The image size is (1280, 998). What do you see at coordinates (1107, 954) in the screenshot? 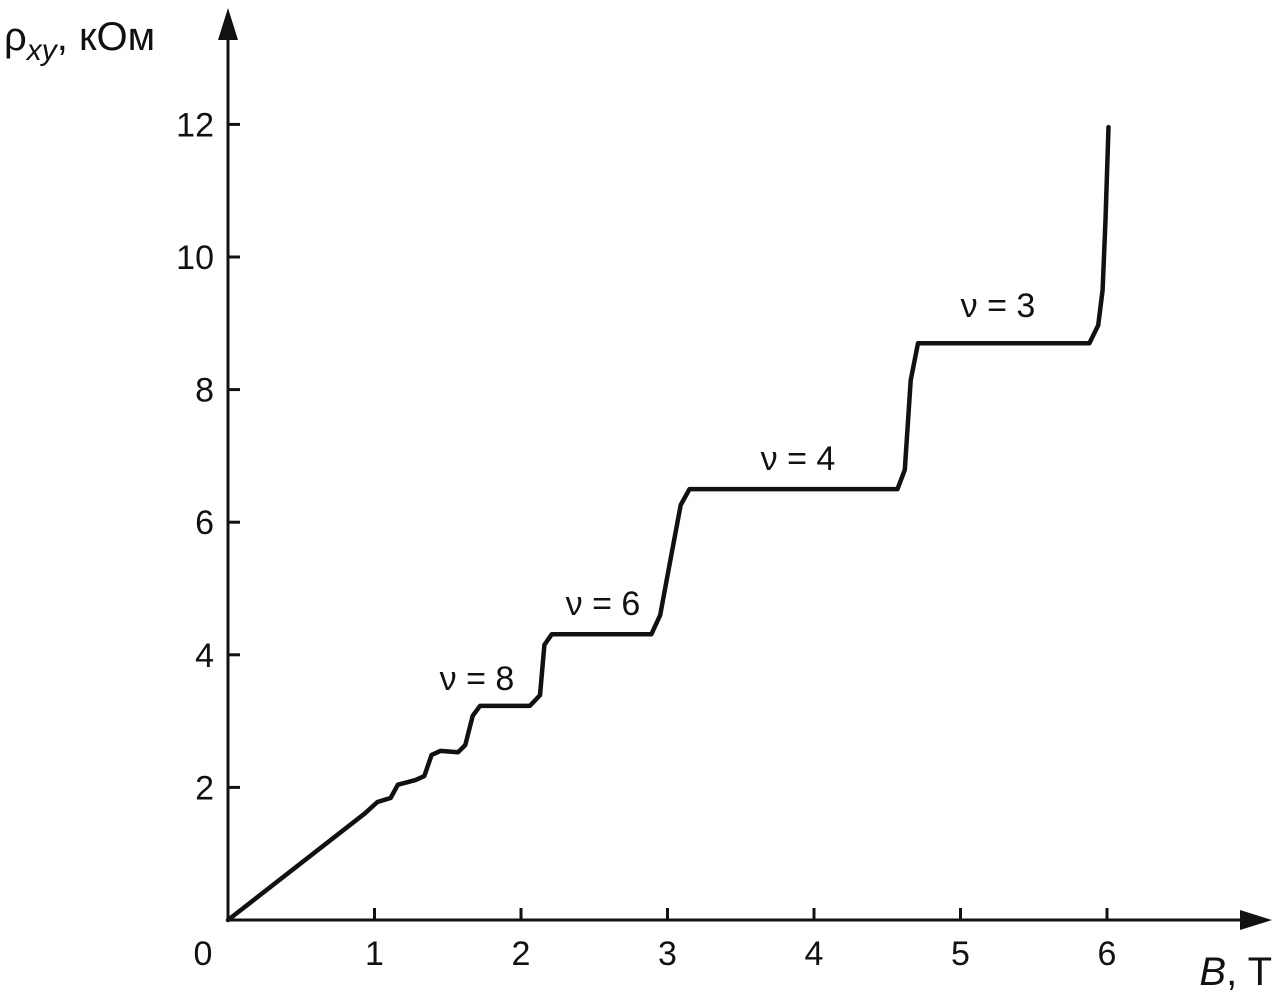
I see `x-tick-label: 6` at bounding box center [1107, 954].